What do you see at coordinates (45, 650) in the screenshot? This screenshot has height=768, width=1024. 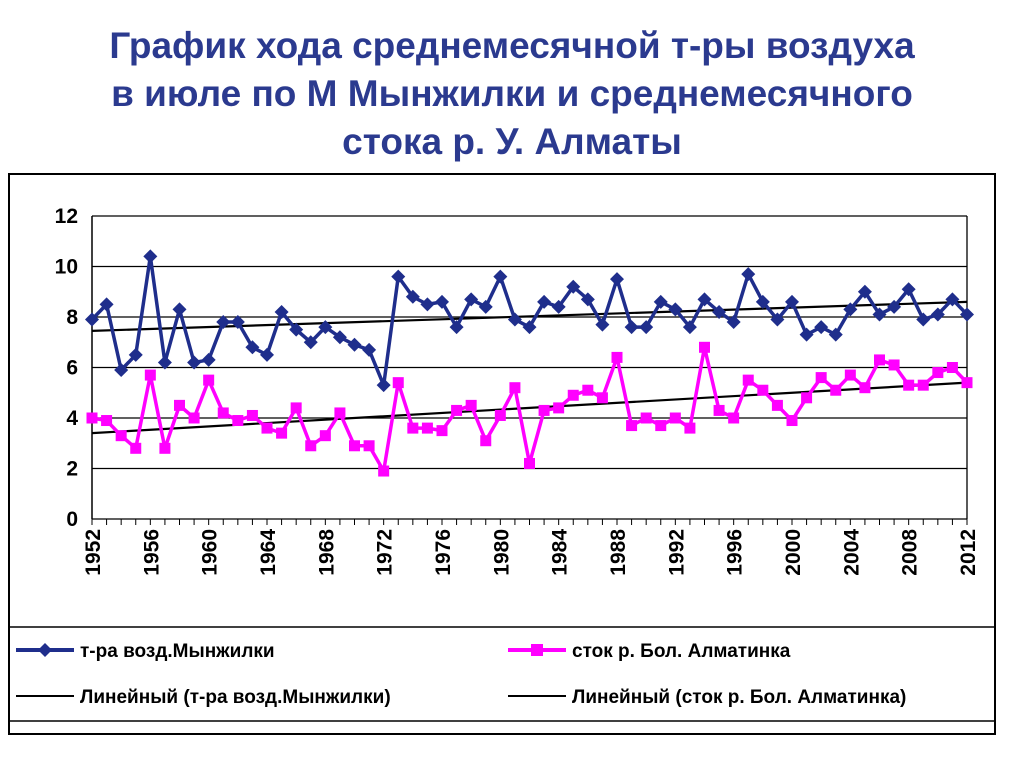 I see `diamond-marker-icon` at bounding box center [45, 650].